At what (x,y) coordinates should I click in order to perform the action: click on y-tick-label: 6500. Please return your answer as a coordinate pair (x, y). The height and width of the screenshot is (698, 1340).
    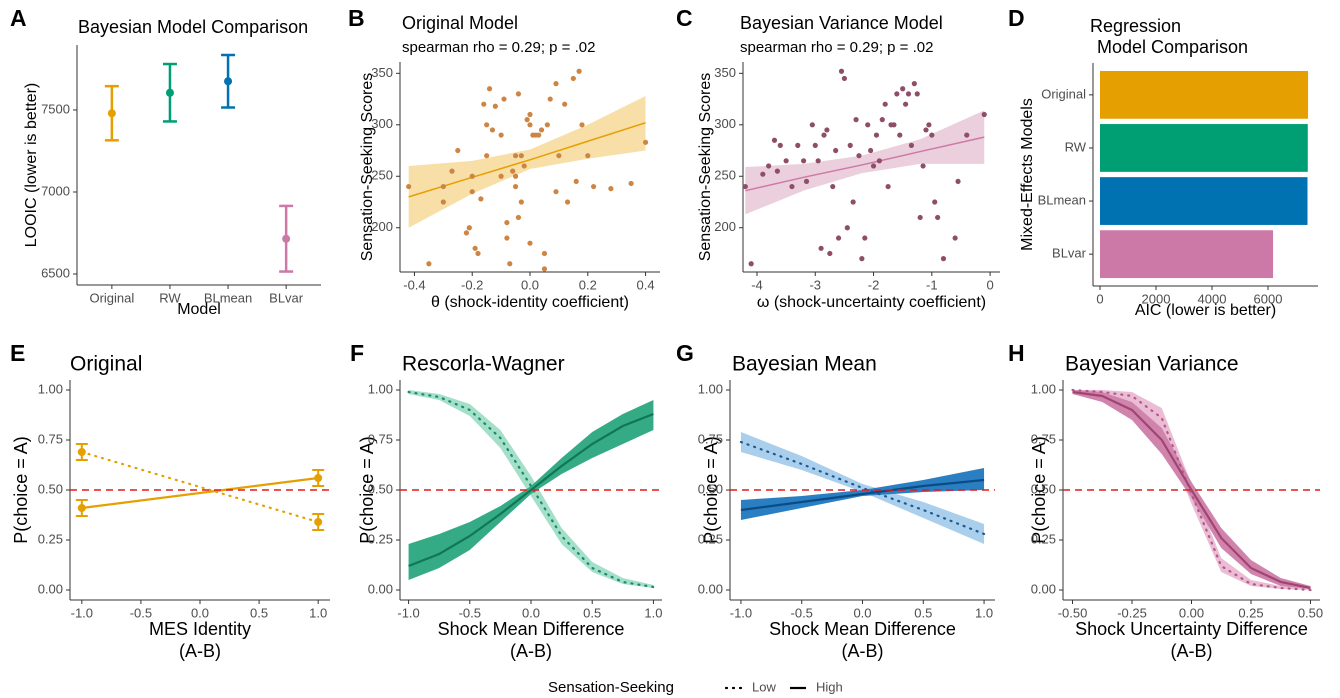
    Looking at the image, I should click on (55, 272).